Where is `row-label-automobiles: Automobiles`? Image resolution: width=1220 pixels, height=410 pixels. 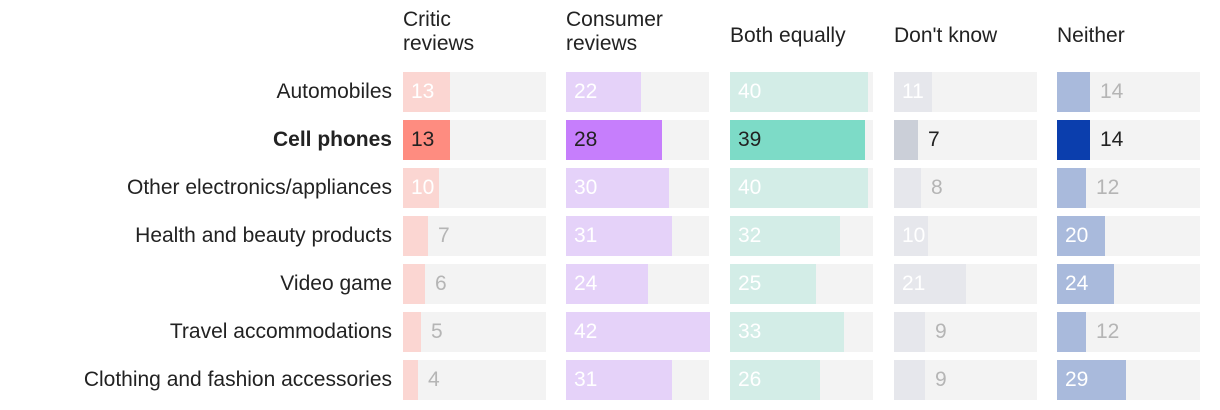 row-label-automobiles: Automobiles is located at coordinates (334, 91).